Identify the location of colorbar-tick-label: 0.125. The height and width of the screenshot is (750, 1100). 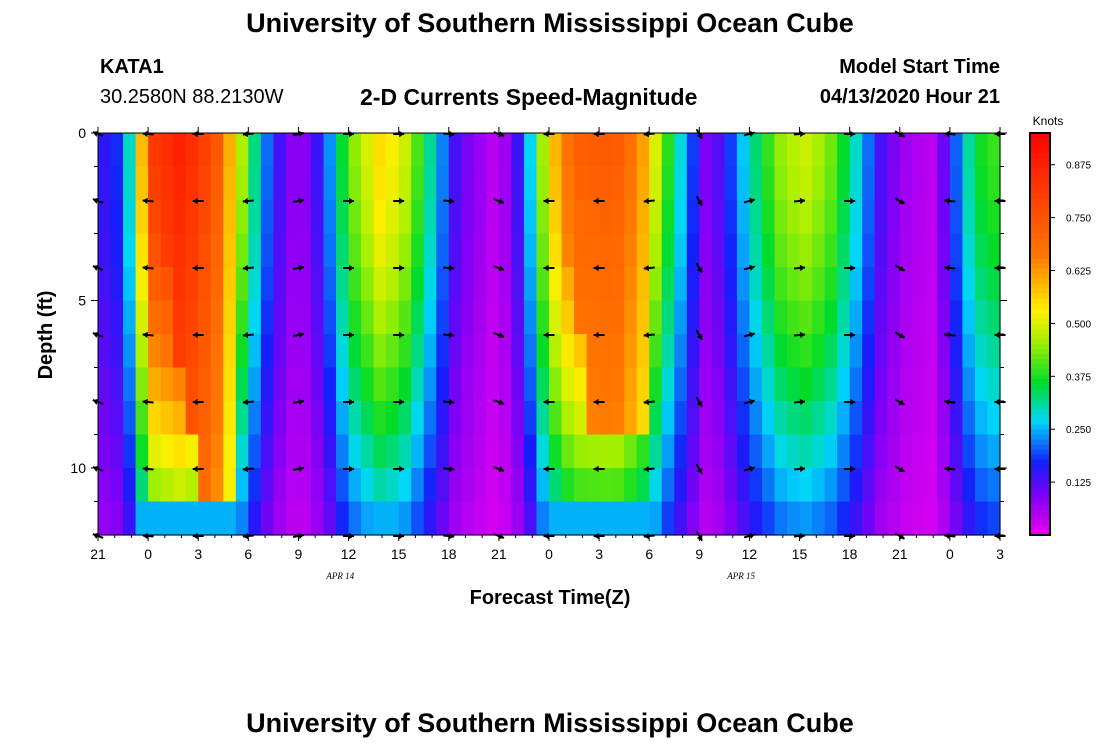
(1078, 483).